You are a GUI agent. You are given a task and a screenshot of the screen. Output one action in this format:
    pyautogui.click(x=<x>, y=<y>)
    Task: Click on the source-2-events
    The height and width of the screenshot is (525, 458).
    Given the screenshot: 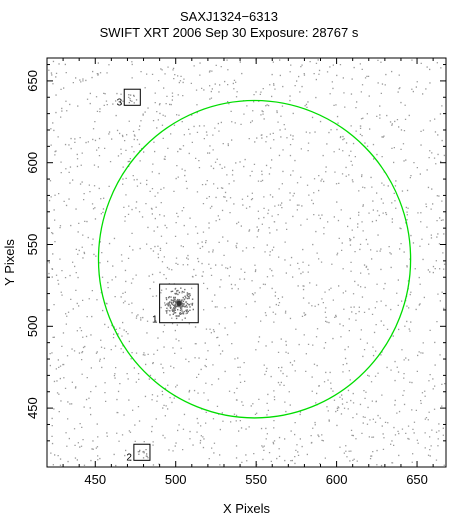 What is the action you would take?
    pyautogui.click(x=142, y=454)
    